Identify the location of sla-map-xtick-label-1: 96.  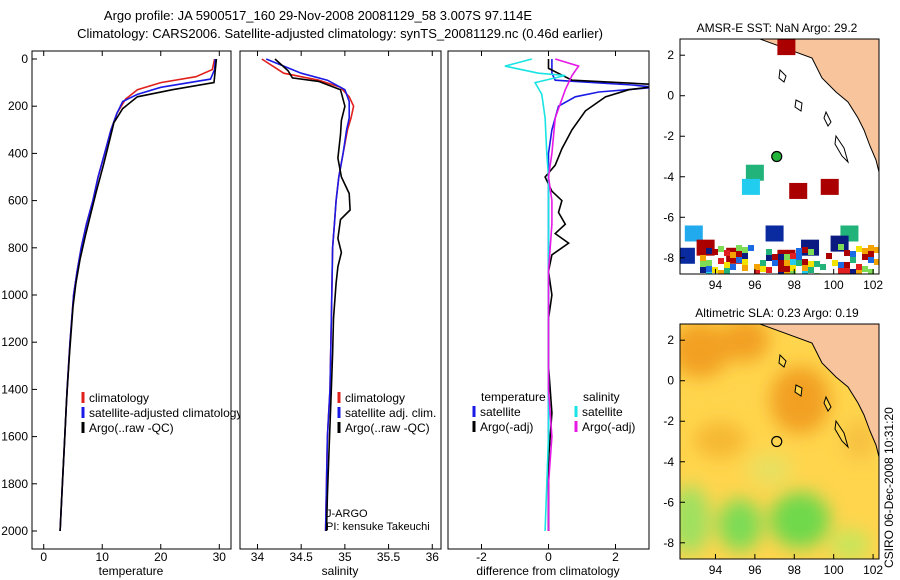
(755, 570).